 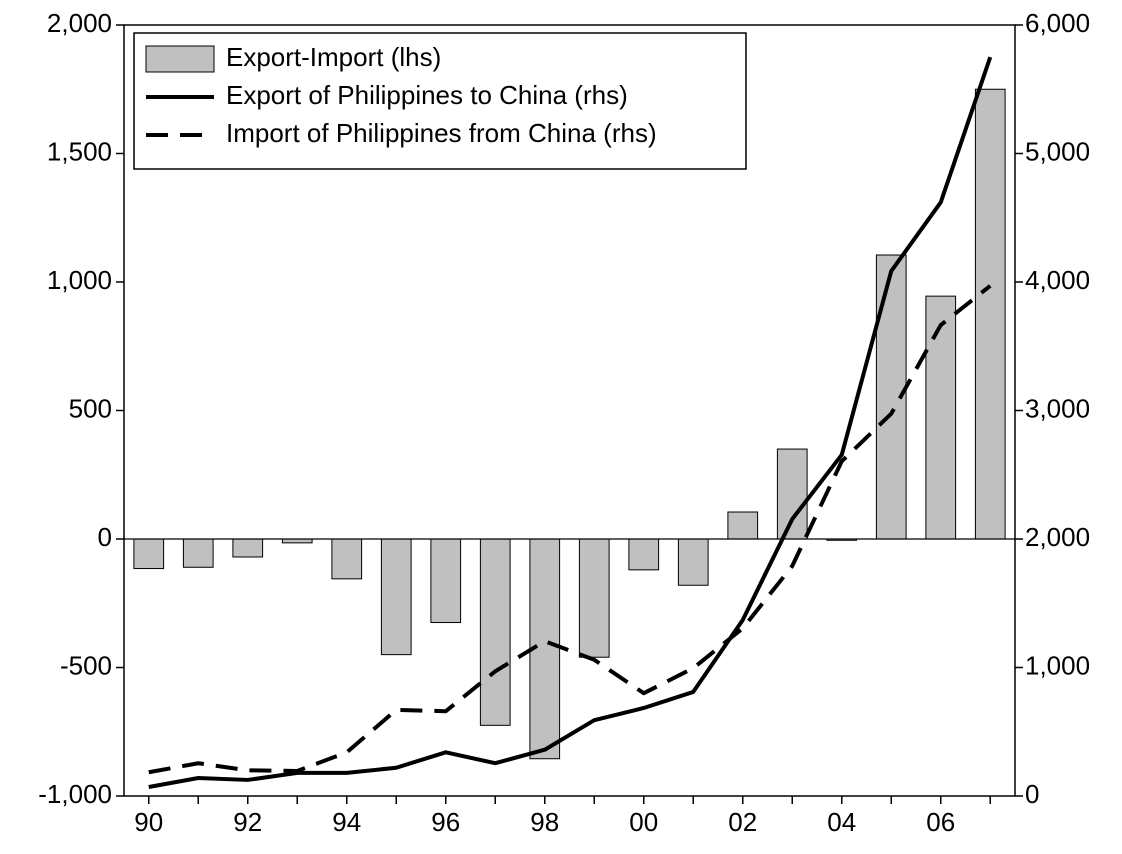 What do you see at coordinates (441, 133) in the screenshot?
I see `legend-label: Import of Philippines from China (rhs)` at bounding box center [441, 133].